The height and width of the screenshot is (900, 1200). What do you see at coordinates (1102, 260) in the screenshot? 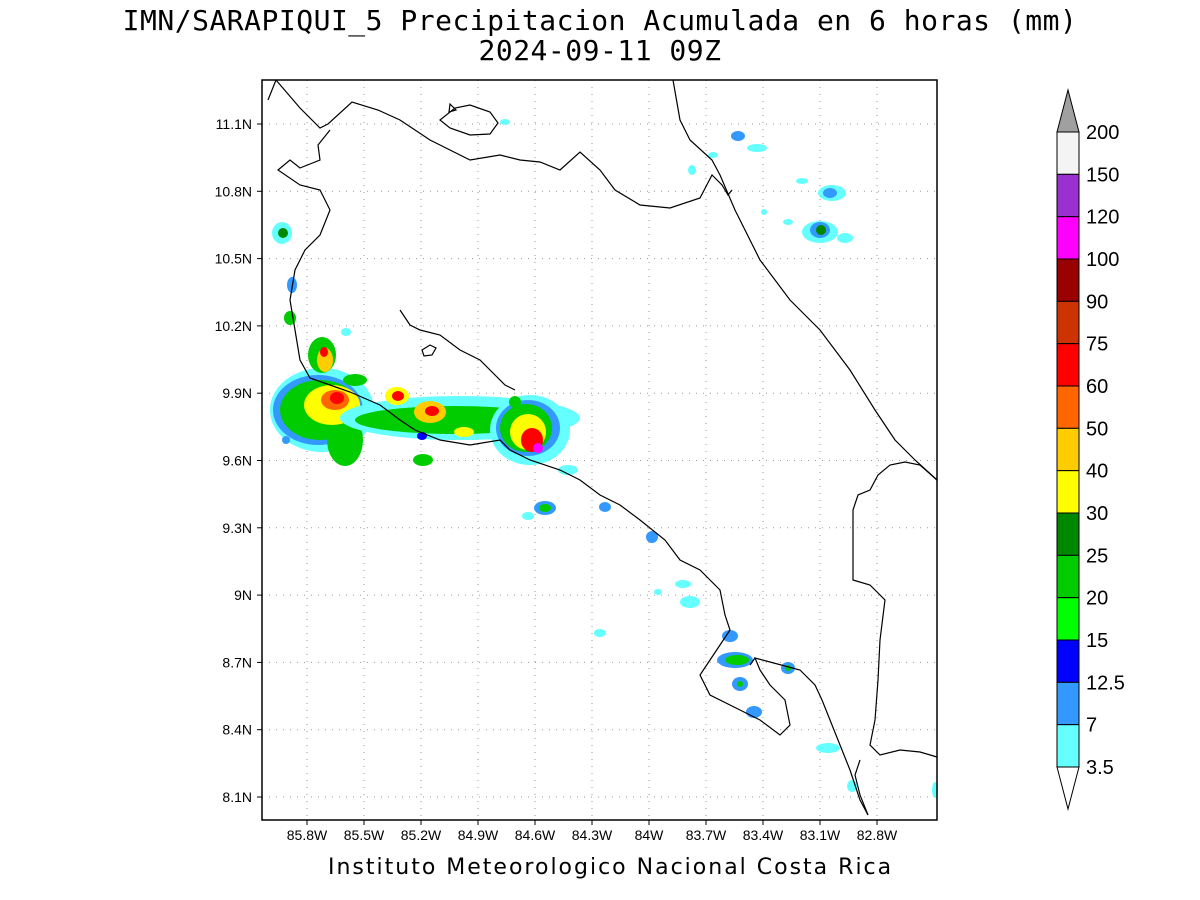
I see `colorbar-label: 100` at bounding box center [1102, 260].